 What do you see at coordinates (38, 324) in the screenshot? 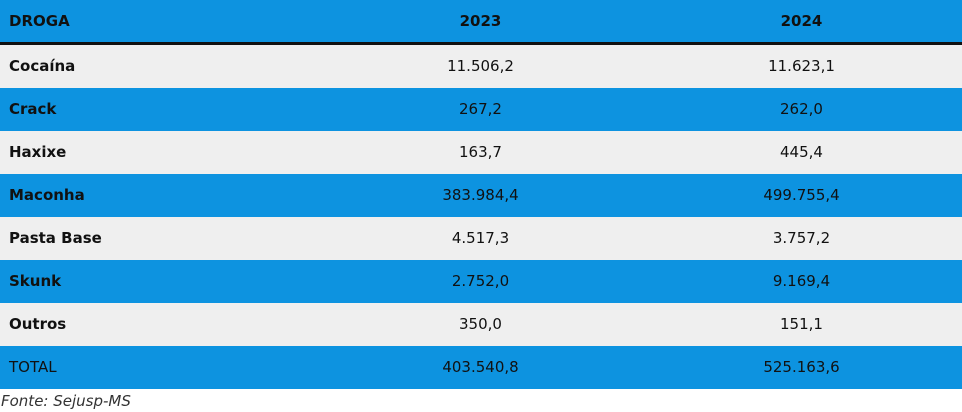
I see `drug-name: Outros` at bounding box center [38, 324].